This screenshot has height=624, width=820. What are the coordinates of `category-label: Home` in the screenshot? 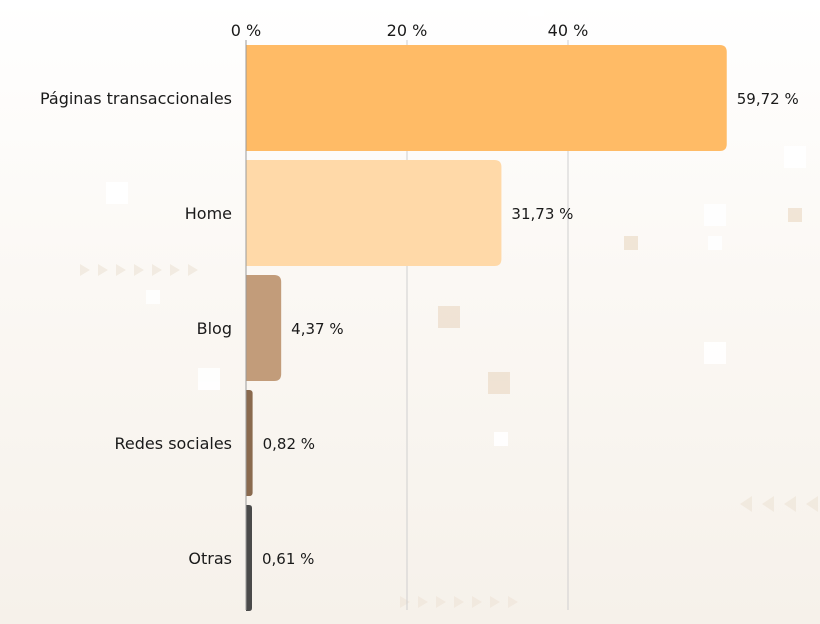 It's located at (208, 213).